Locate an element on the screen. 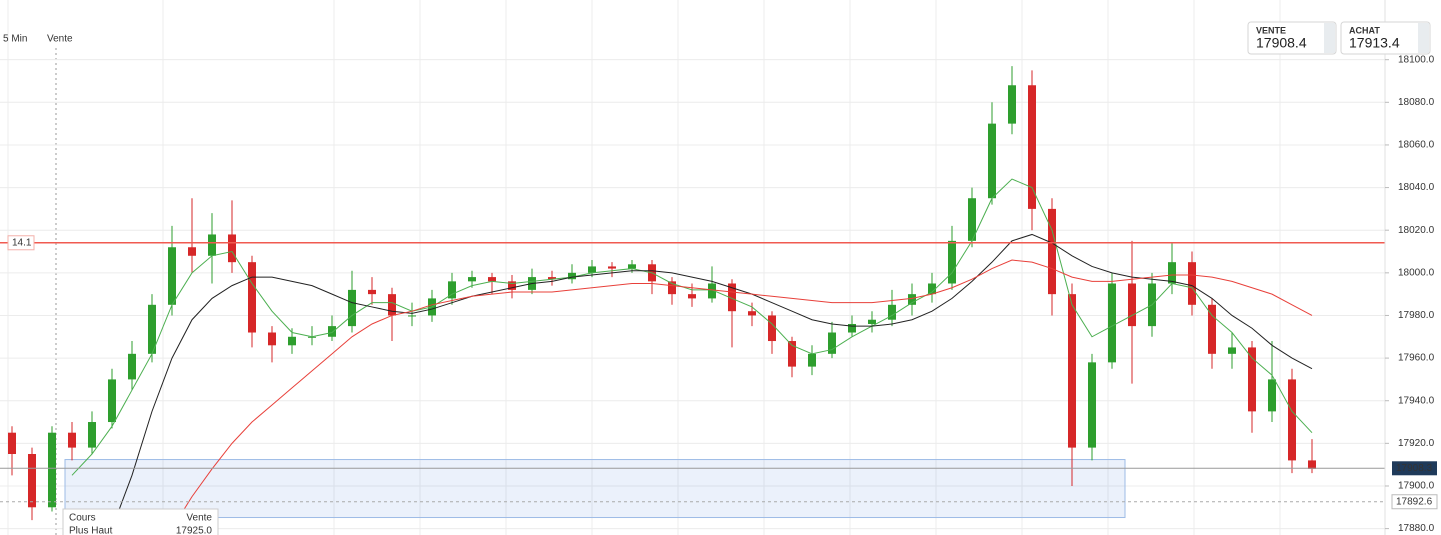 The width and height of the screenshot is (1441, 535). y-tick-label: 17900.0 is located at coordinates (1416, 486).